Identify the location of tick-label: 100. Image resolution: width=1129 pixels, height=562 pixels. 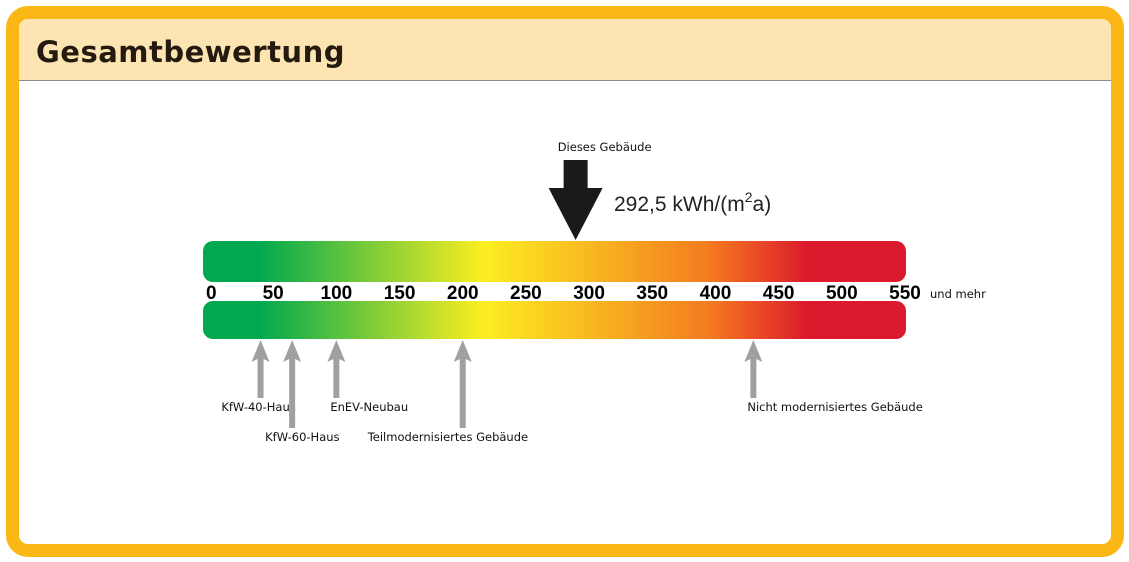
(337, 293).